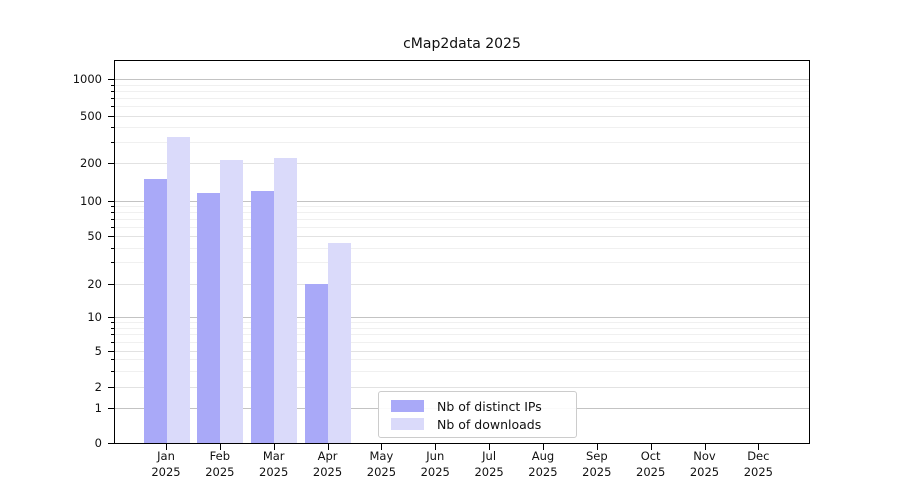  Describe the element at coordinates (91, 116) in the screenshot. I see `y-tick-label: 500` at that location.